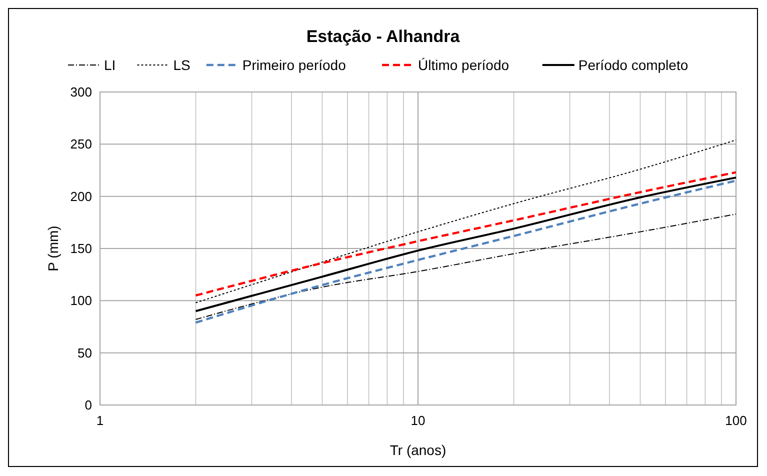 The width and height of the screenshot is (767, 476). What do you see at coordinates (81, 248) in the screenshot?
I see `y-tick-label: 150` at bounding box center [81, 248].